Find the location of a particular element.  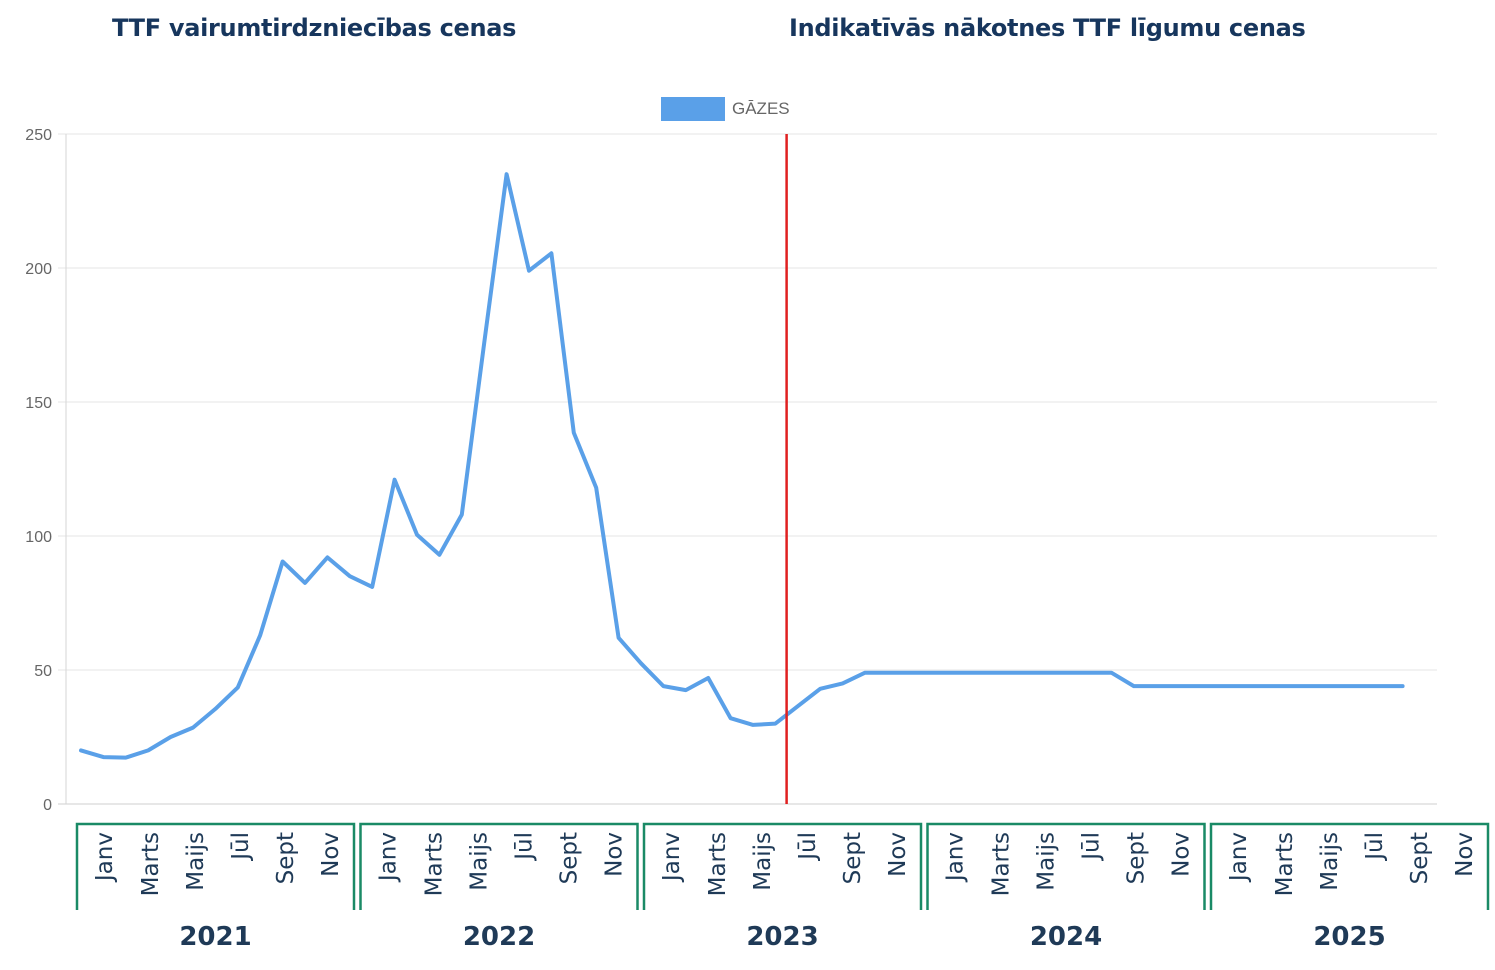

y-tick-label: 100 is located at coordinates (38, 537).